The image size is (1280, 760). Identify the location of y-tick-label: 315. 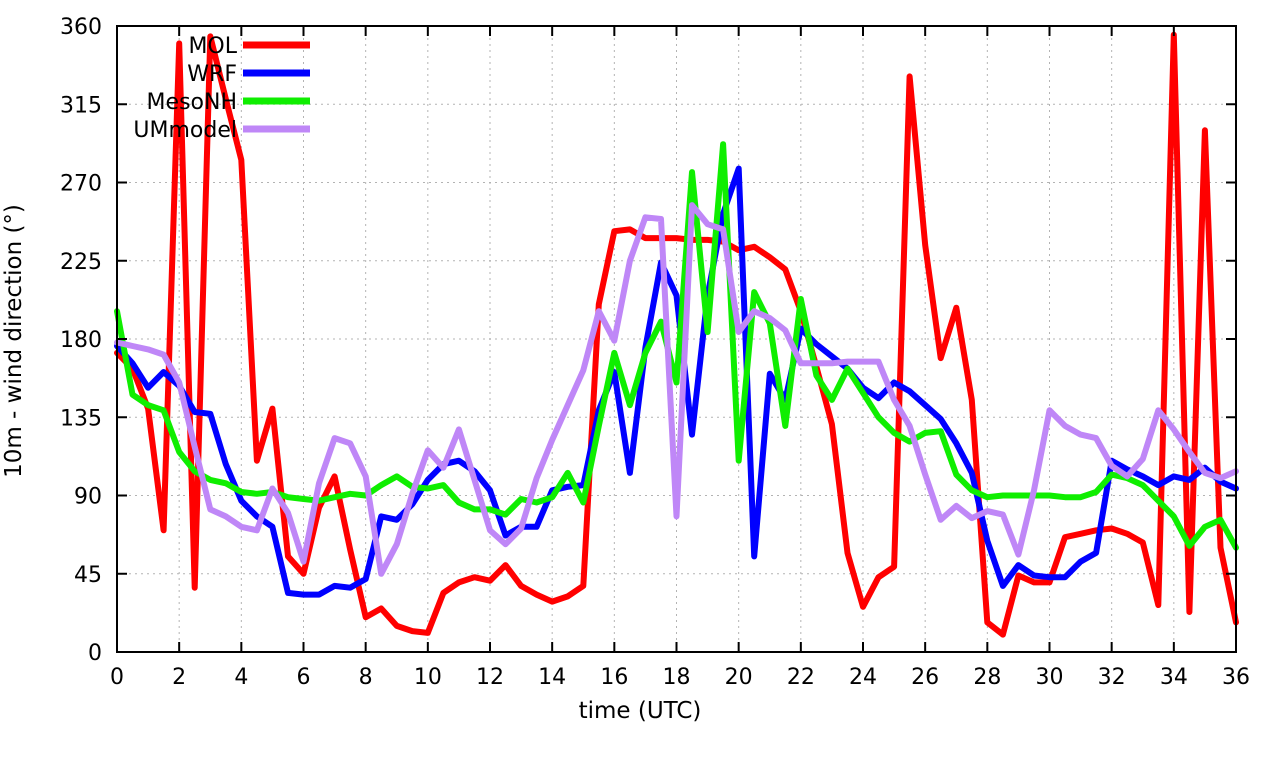
(81, 105).